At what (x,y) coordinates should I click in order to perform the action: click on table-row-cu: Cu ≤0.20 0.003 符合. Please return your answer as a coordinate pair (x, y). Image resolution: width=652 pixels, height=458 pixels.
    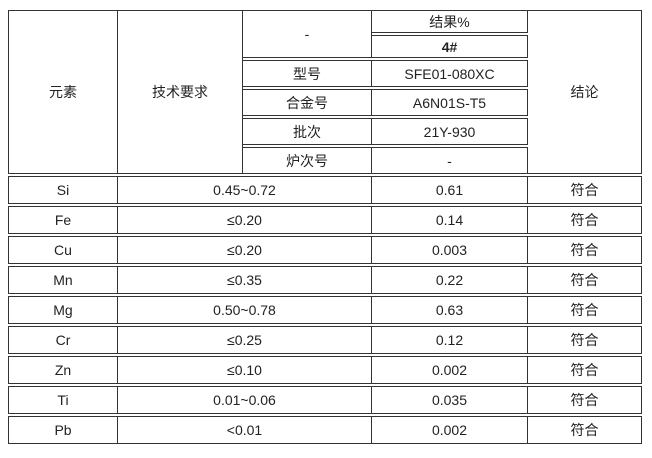
    Looking at the image, I should click on (325, 250).